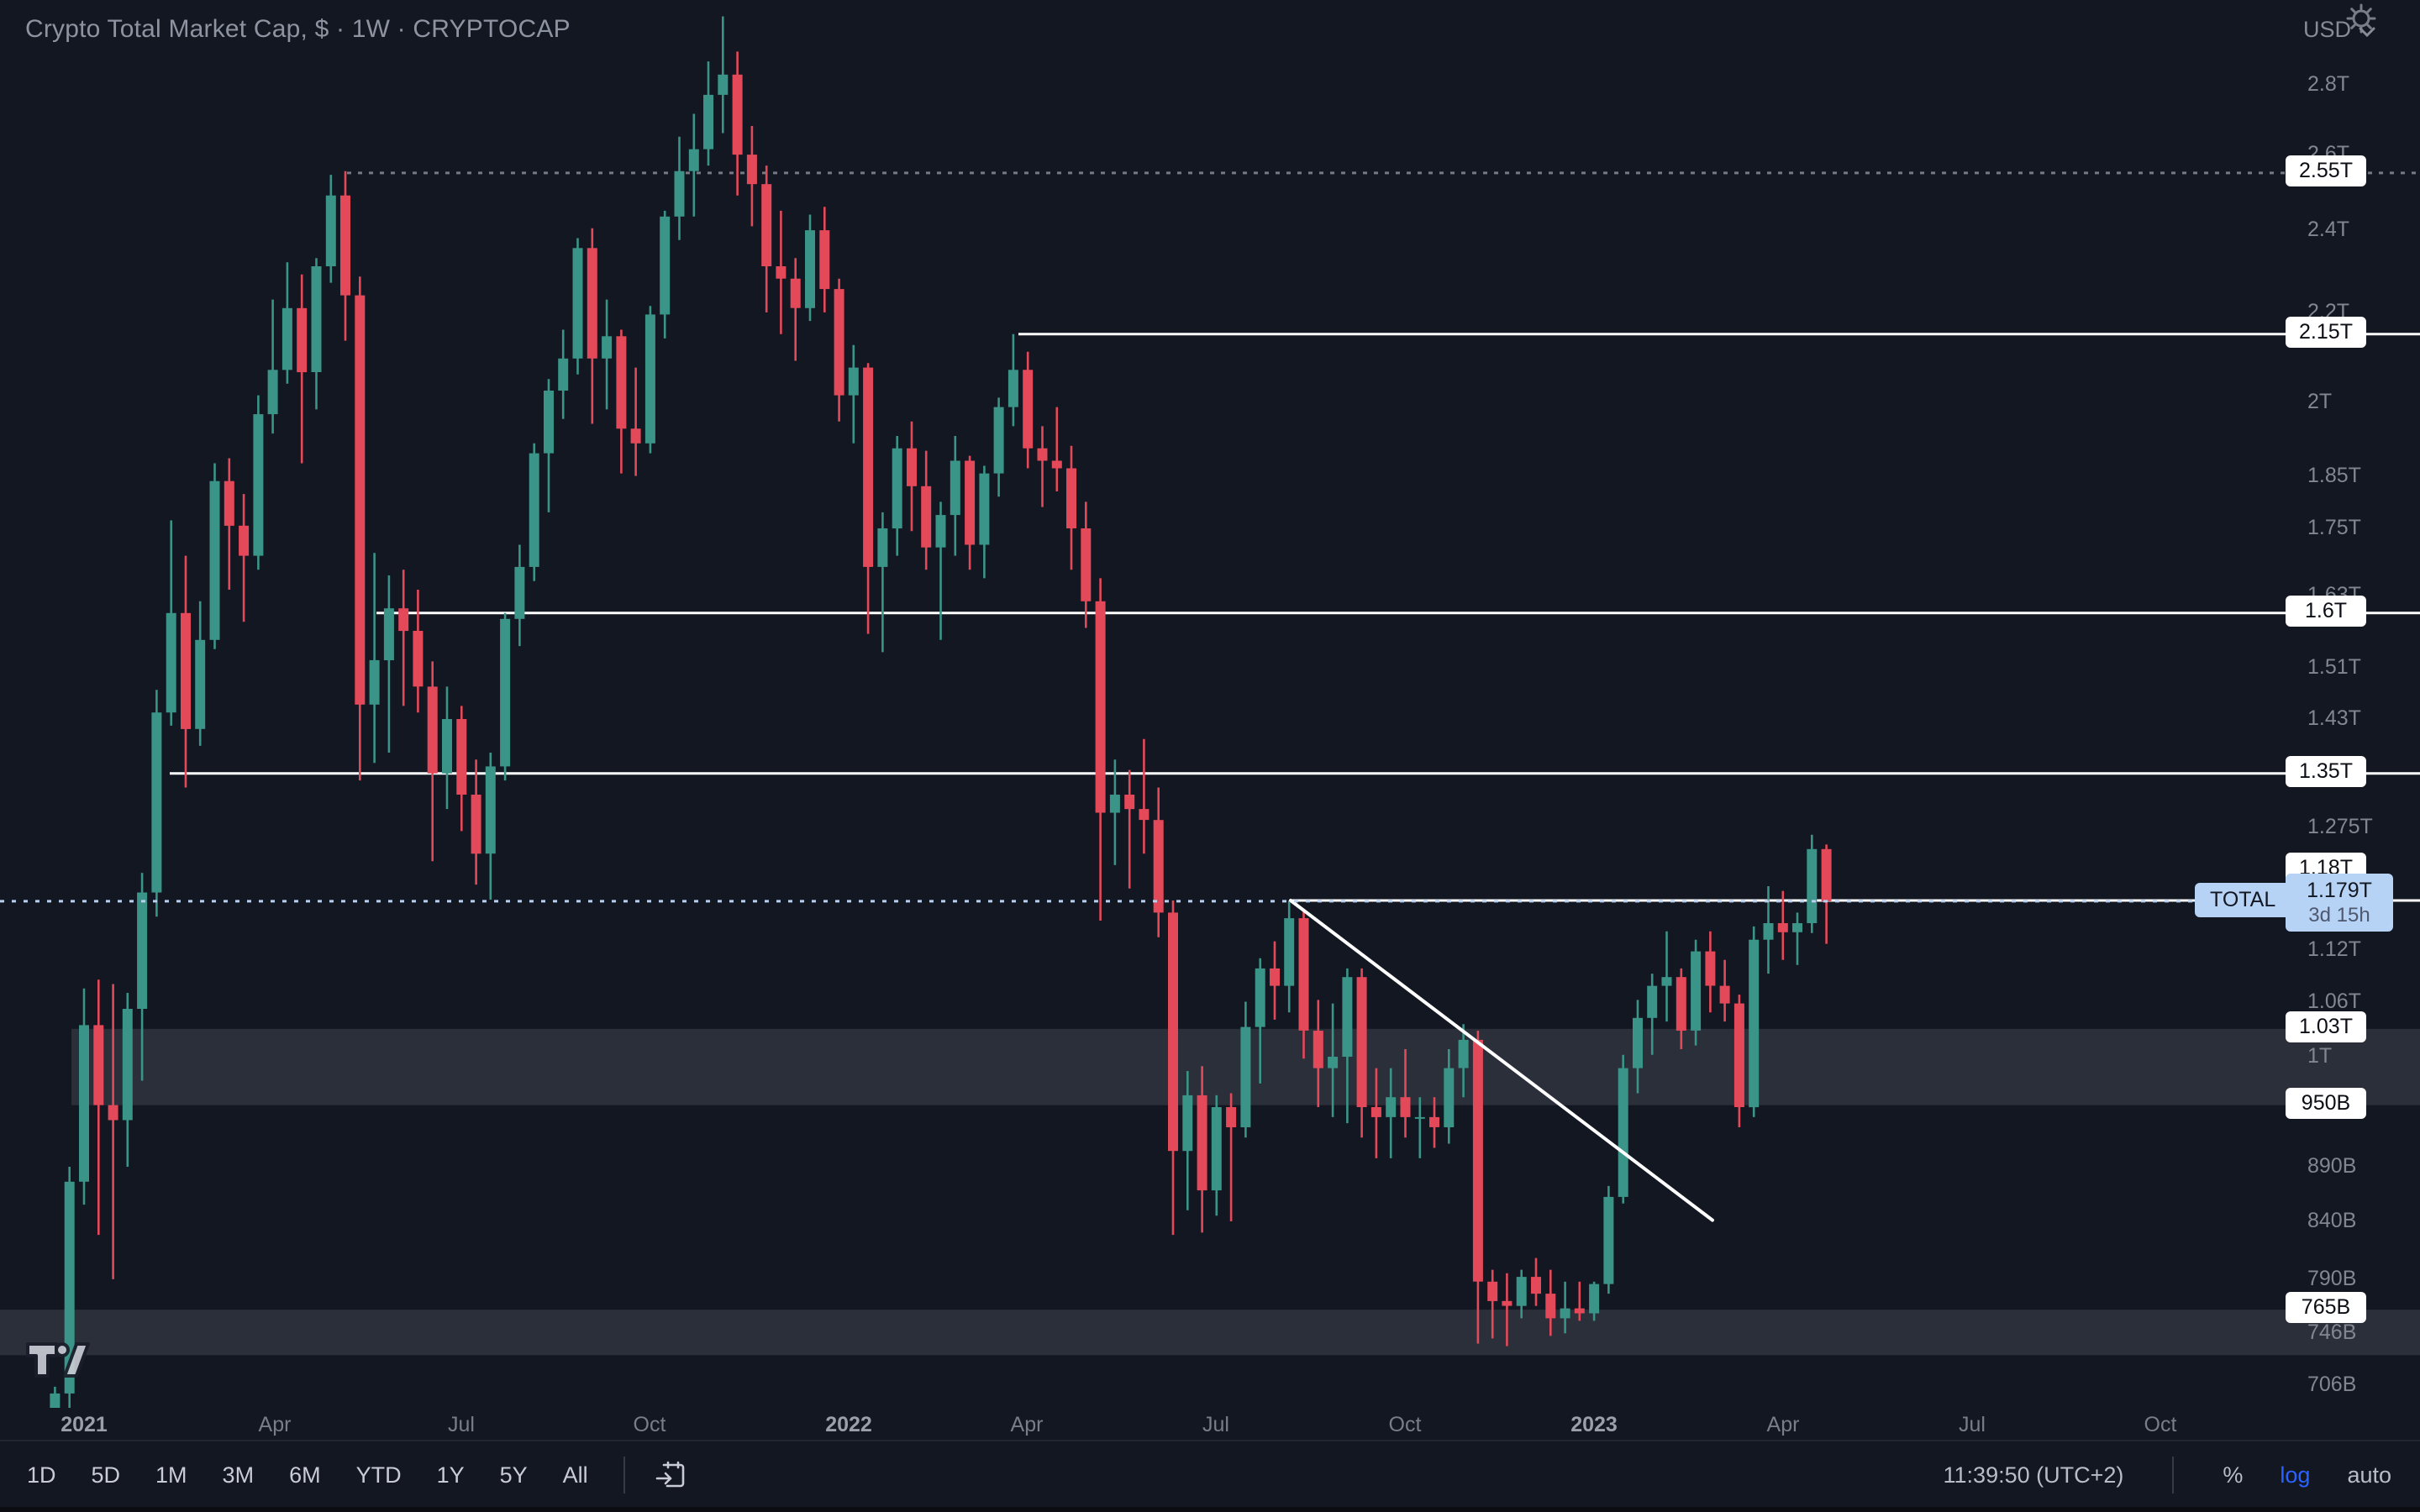 This screenshot has height=1512, width=2420. What do you see at coordinates (2182, 1475) in the screenshot?
I see `toolbar-right: 11:39:50 (UTC+2) % log auto` at bounding box center [2182, 1475].